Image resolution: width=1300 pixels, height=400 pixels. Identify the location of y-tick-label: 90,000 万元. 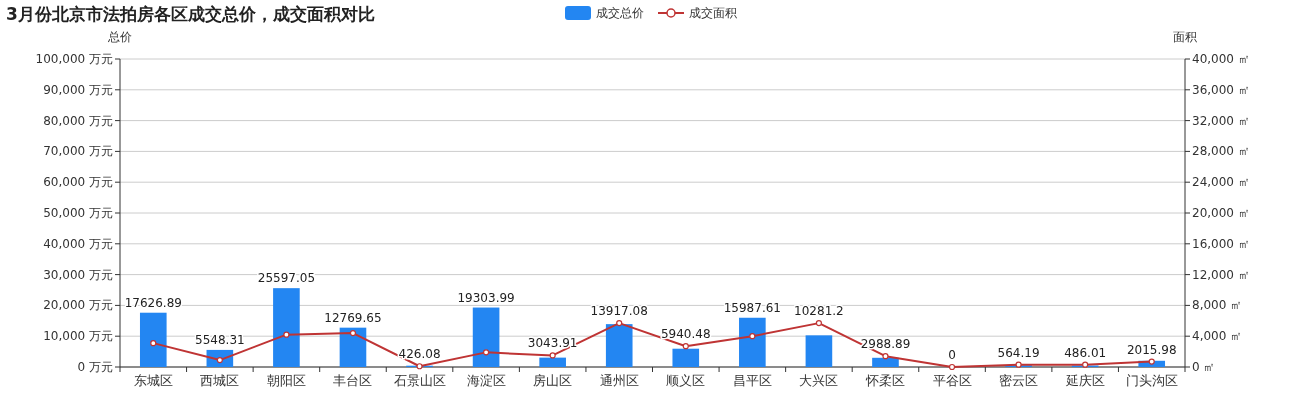
(78, 89).